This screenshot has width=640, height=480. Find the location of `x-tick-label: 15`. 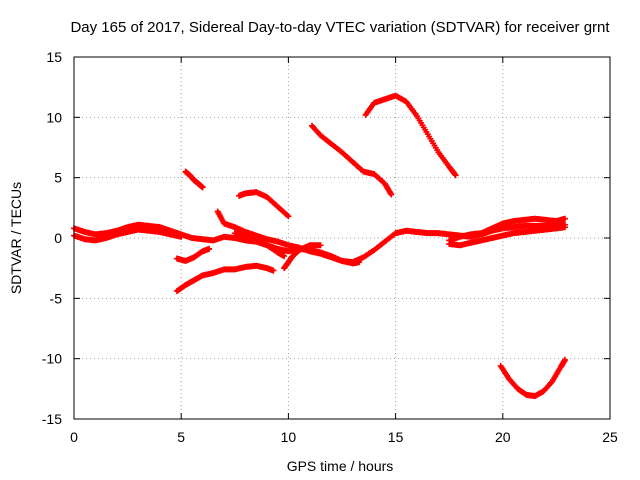

x-tick-label: 15 is located at coordinates (396, 437).